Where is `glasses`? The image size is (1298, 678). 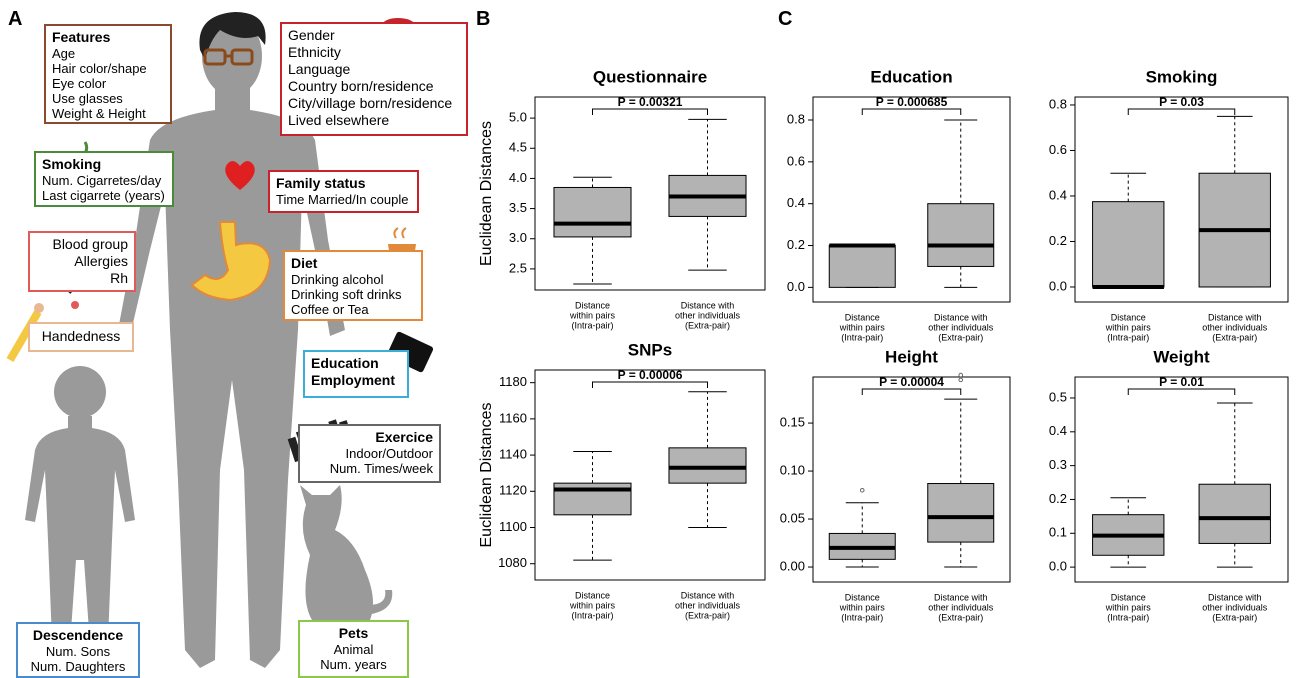
glasses is located at coordinates (228, 57).